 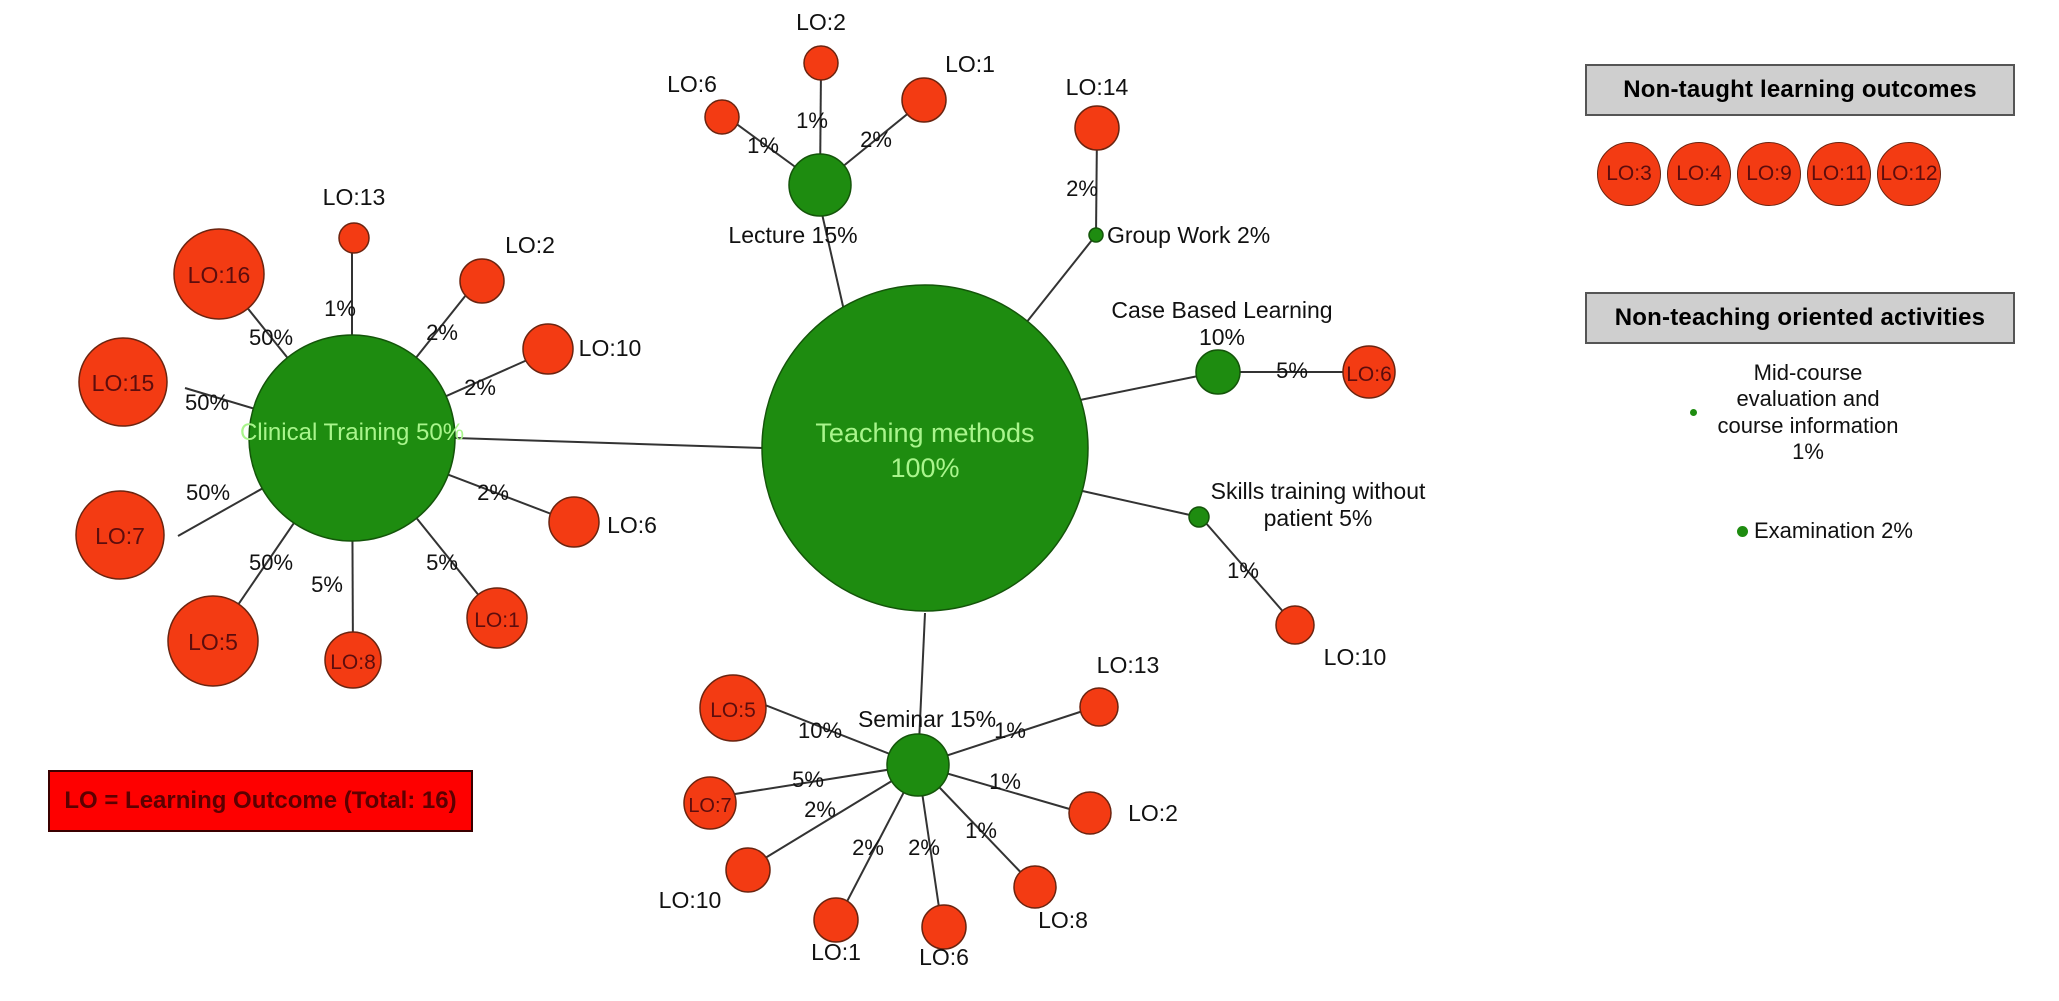 What do you see at coordinates (820, 185) in the screenshot?
I see `lecture-circle` at bounding box center [820, 185].